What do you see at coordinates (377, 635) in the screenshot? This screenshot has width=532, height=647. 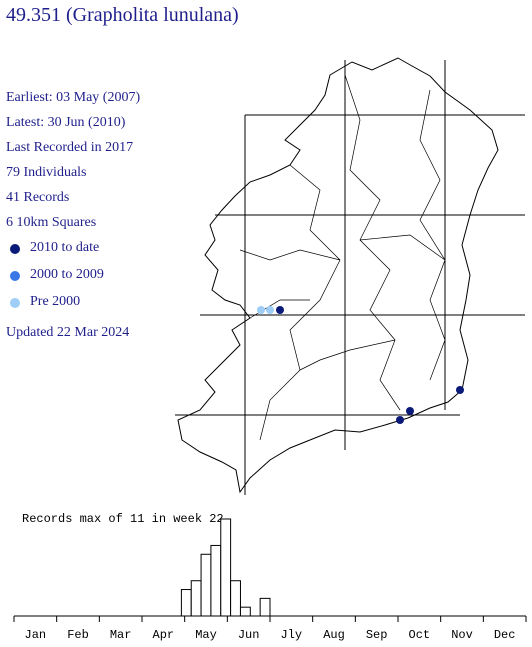 I see `month-label: Sep` at bounding box center [377, 635].